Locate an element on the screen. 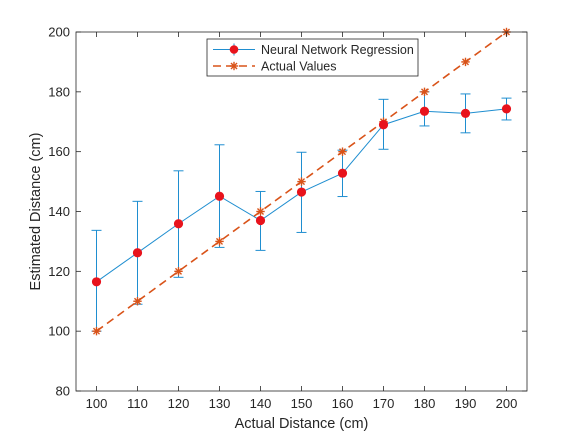 Image resolution: width=584 pixels, height=438 pixels. x-tick-label: 110 is located at coordinates (137, 403).